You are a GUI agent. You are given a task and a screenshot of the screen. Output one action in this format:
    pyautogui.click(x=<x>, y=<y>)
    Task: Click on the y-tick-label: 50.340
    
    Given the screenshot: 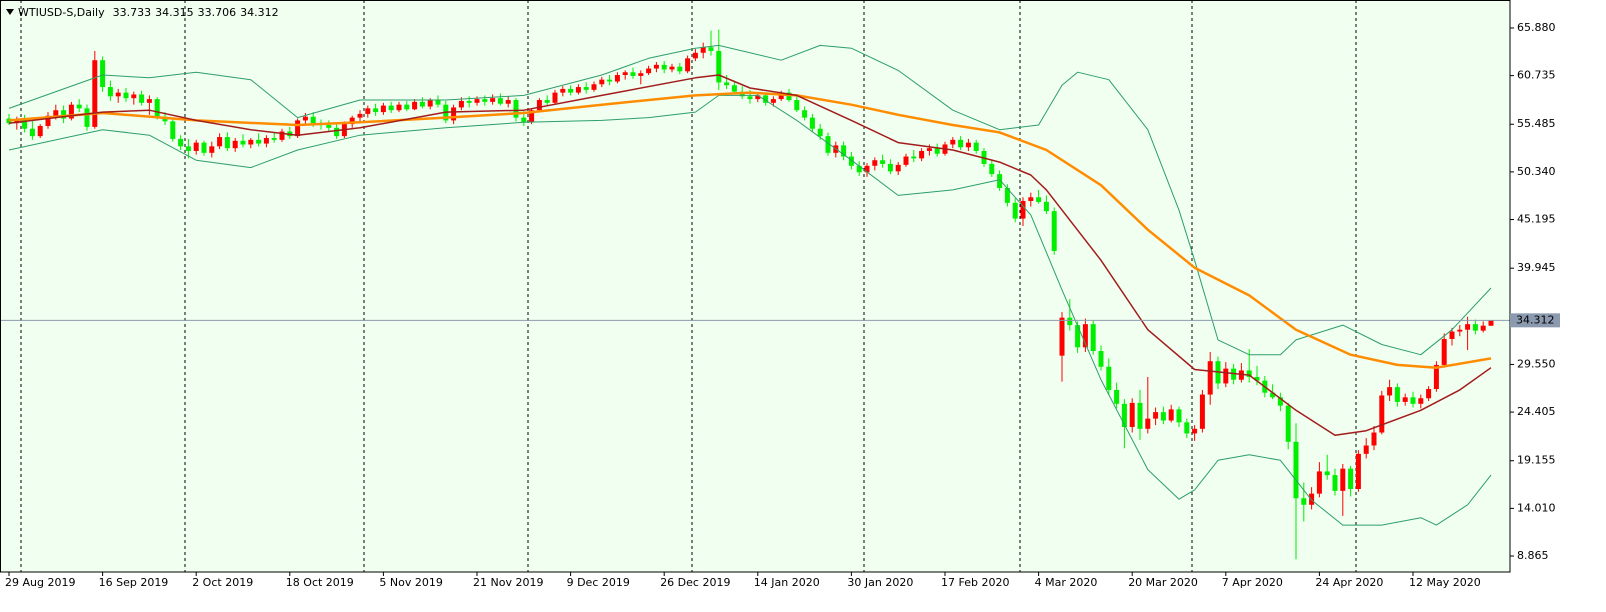 What is the action you would take?
    pyautogui.click(x=1536, y=171)
    